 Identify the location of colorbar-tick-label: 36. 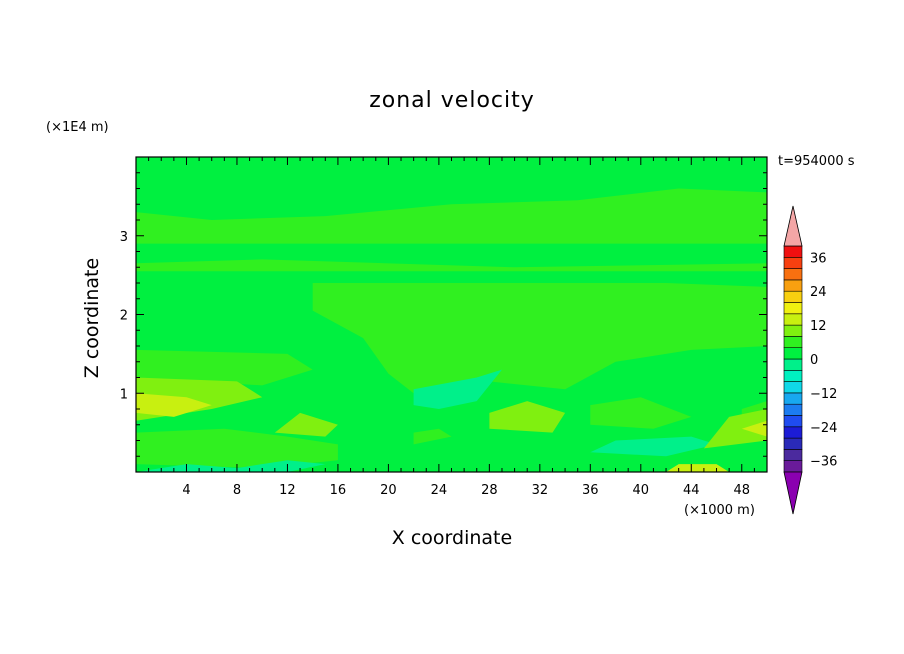
(818, 258).